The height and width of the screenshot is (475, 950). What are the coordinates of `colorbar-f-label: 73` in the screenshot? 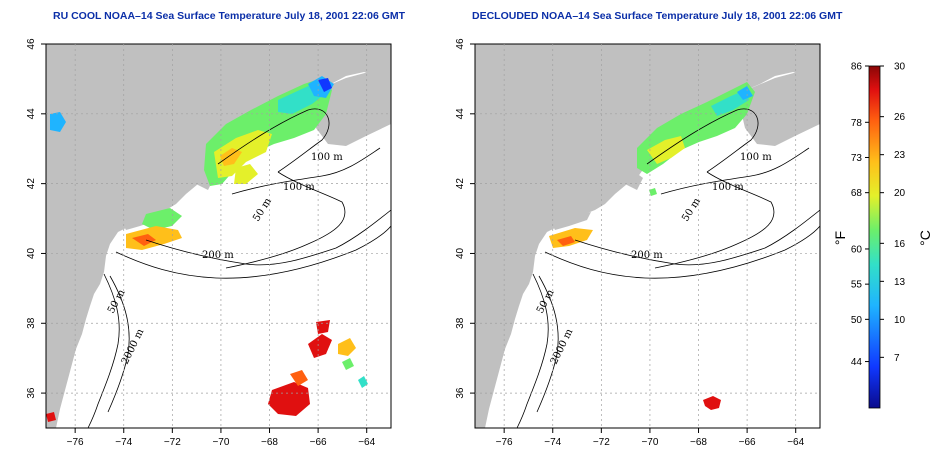 It's located at (857, 158).